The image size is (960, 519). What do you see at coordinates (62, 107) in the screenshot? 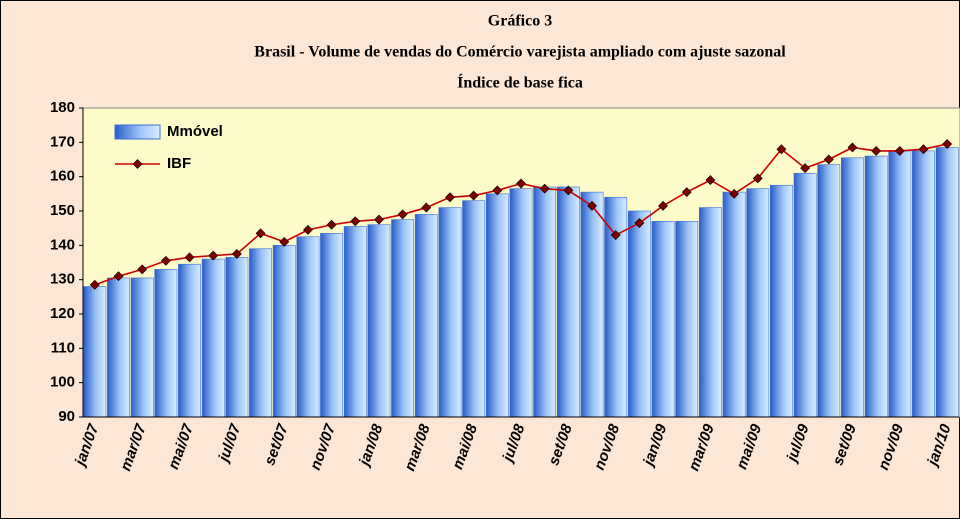
I see `y-tick-label: 180` at bounding box center [62, 107].